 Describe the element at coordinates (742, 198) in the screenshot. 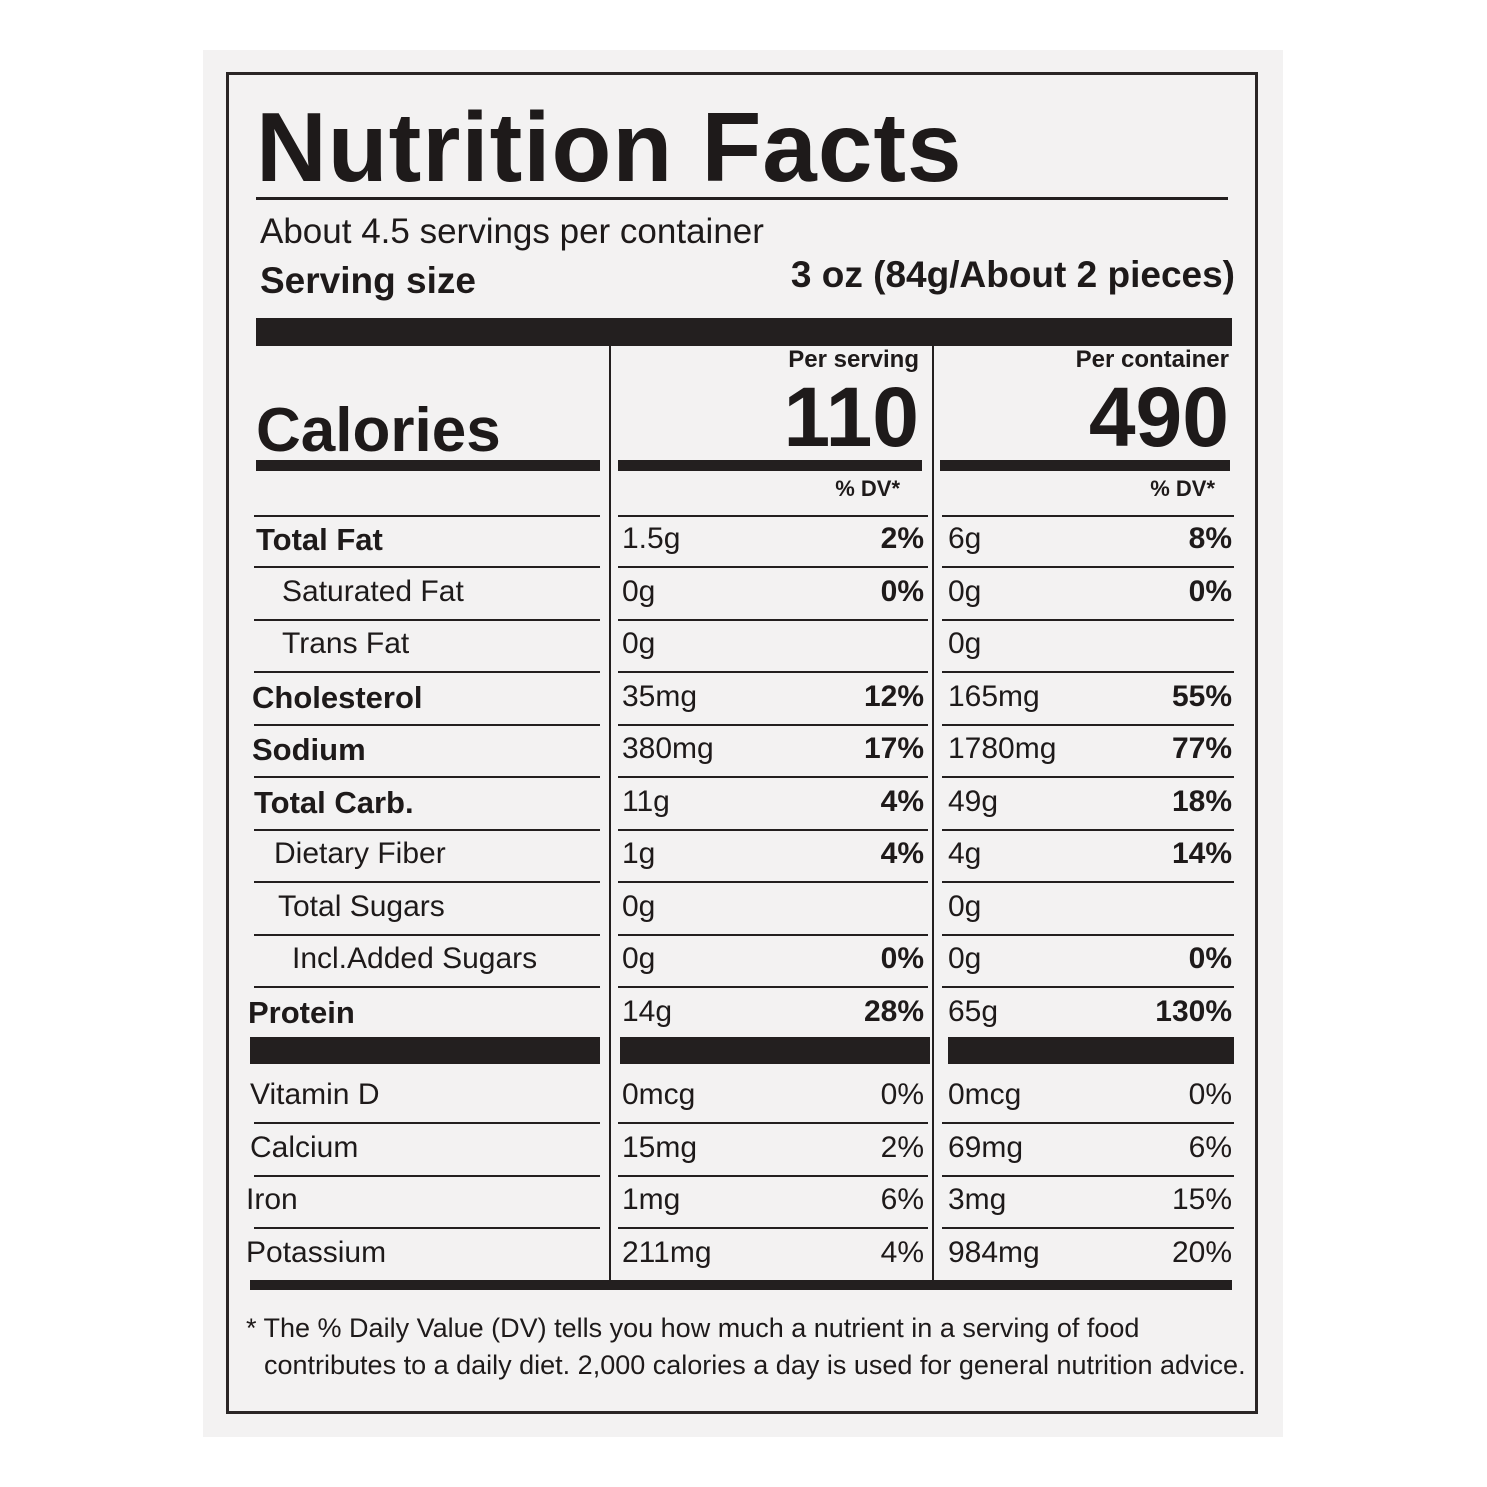

I see `rule` at that location.